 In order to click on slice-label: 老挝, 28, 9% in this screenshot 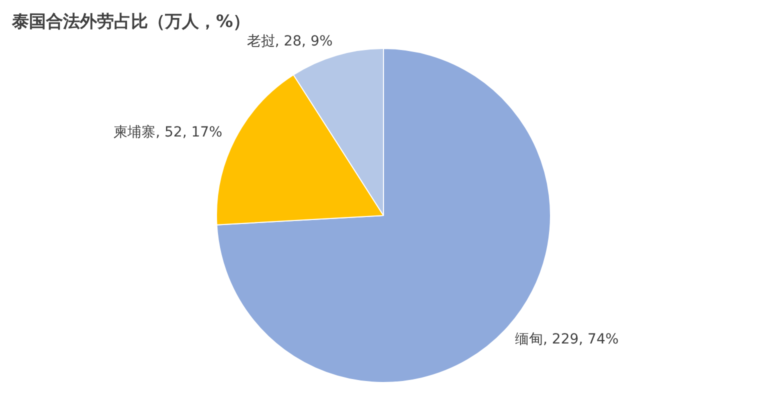, I will do `click(289, 41)`.